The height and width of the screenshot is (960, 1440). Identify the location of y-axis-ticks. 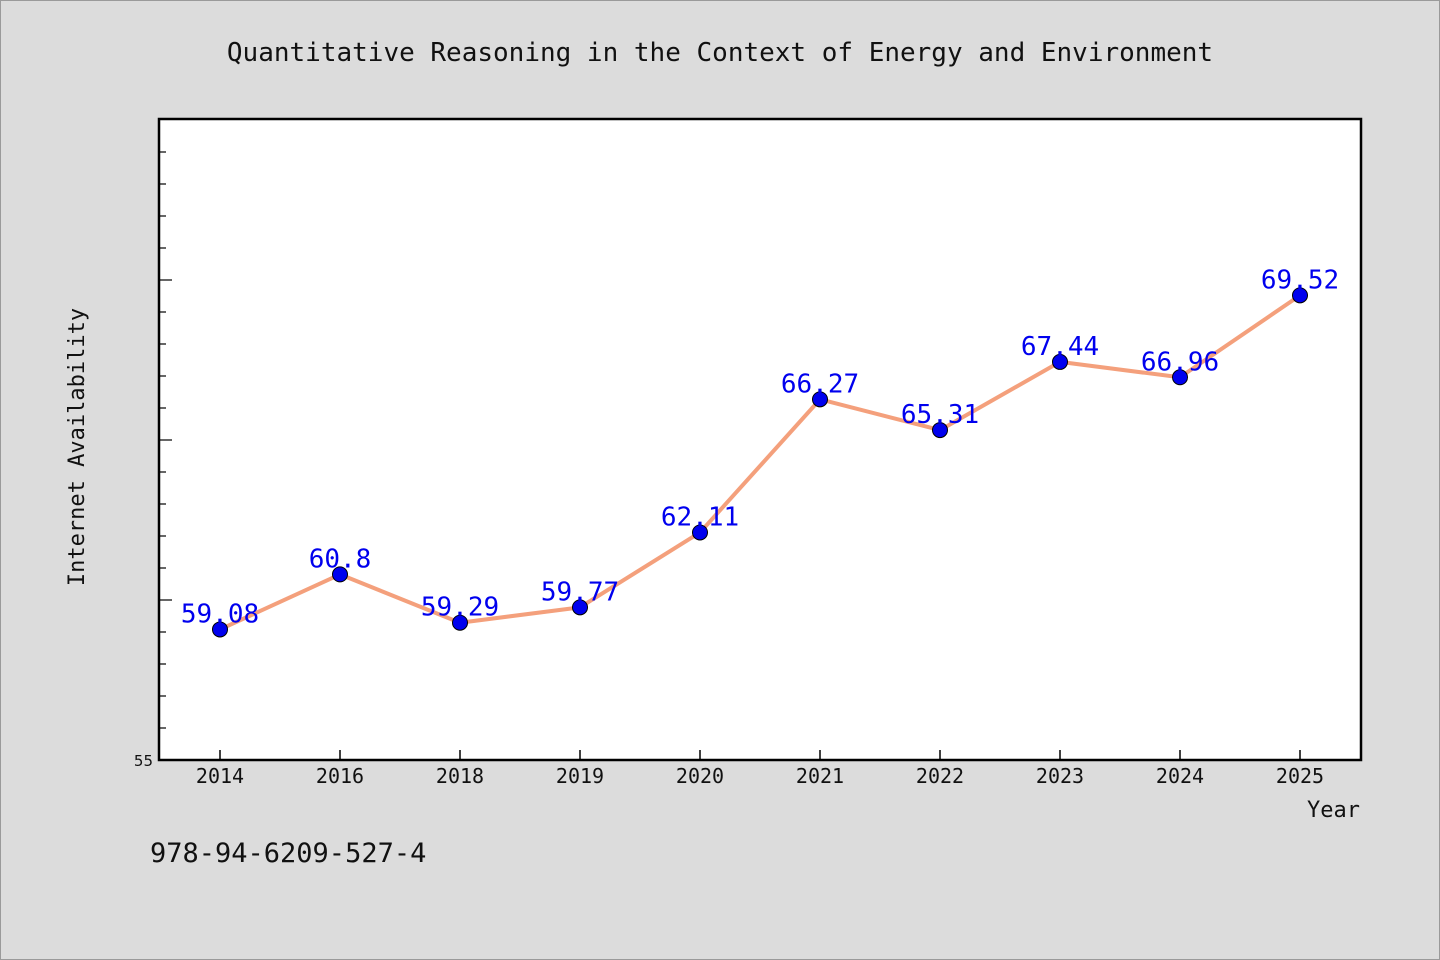
(166, 440).